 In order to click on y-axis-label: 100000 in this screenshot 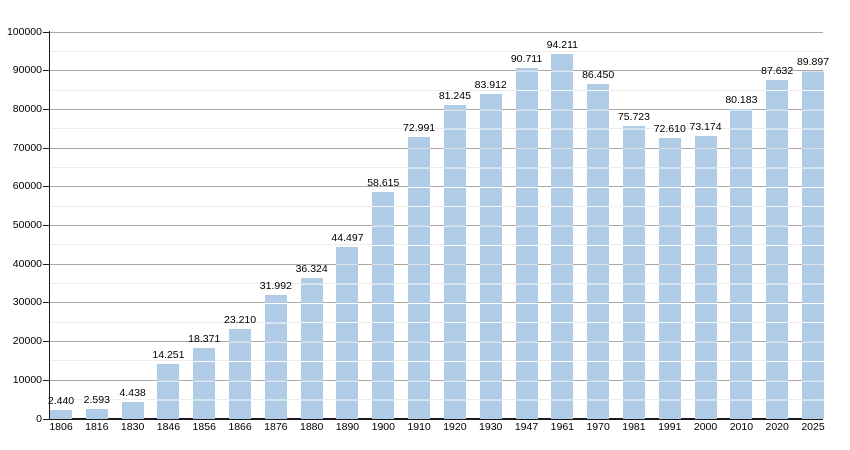, I will do `click(24, 31)`.